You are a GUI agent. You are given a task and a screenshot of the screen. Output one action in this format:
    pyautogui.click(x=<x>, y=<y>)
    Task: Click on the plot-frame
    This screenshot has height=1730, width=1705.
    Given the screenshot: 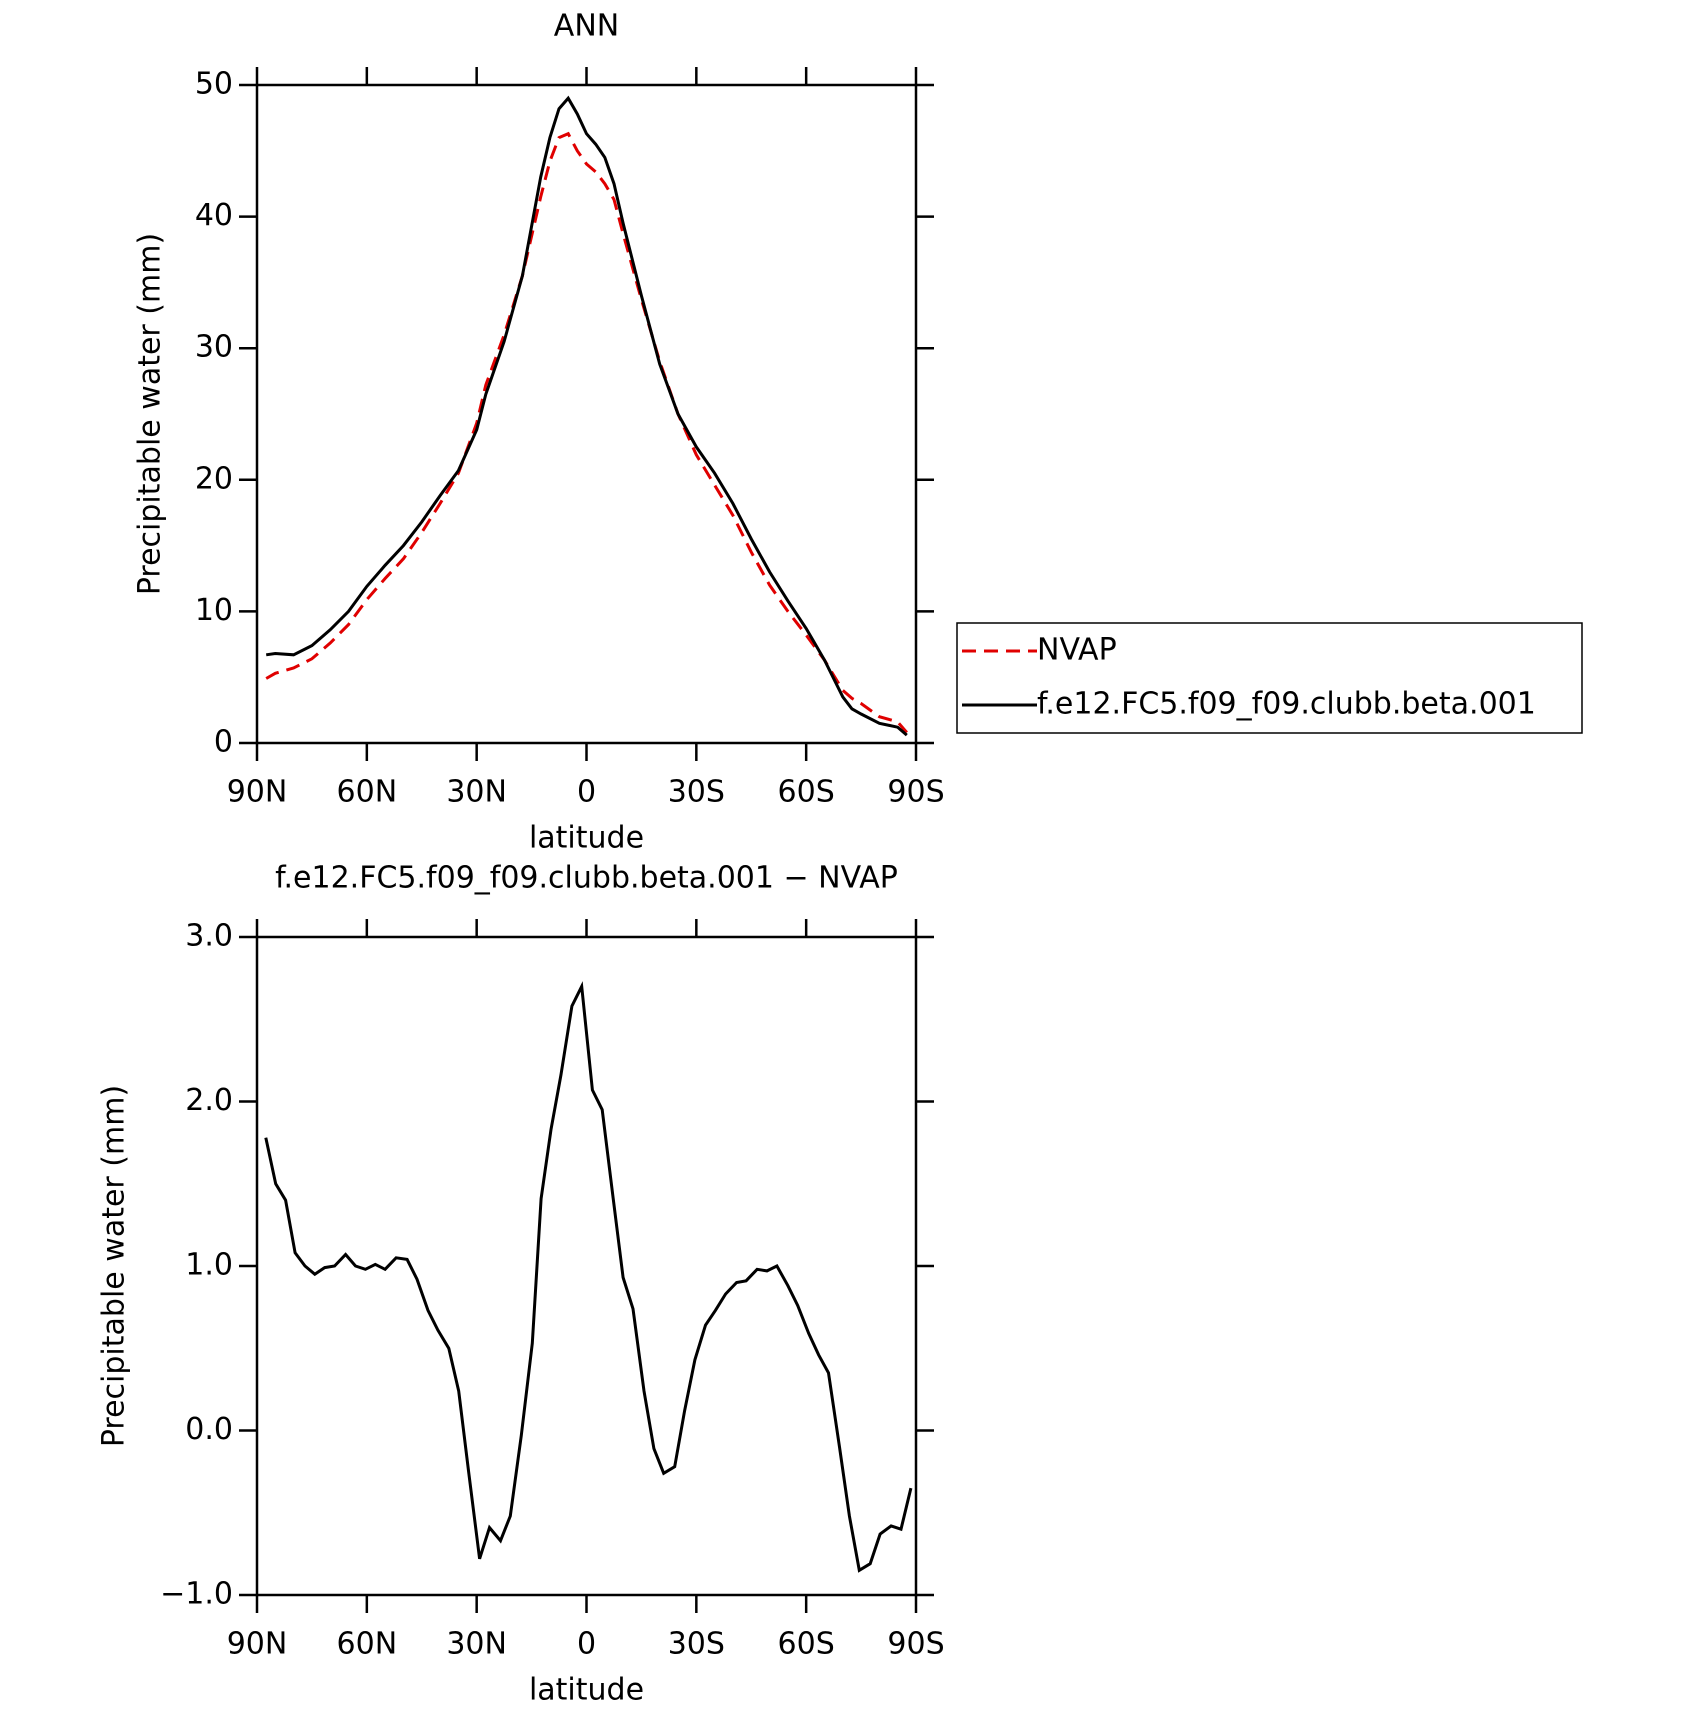 What is the action you would take?
    pyautogui.click(x=586, y=414)
    